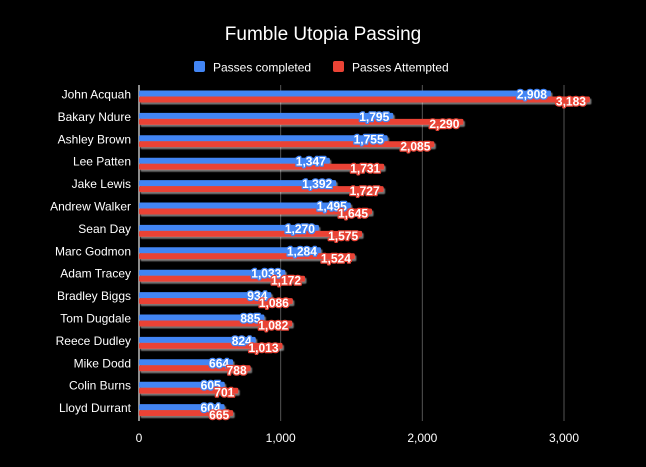 The width and height of the screenshot is (646, 467). What do you see at coordinates (564, 438) in the screenshot?
I see `x-tick-label-3: 3,000` at bounding box center [564, 438].